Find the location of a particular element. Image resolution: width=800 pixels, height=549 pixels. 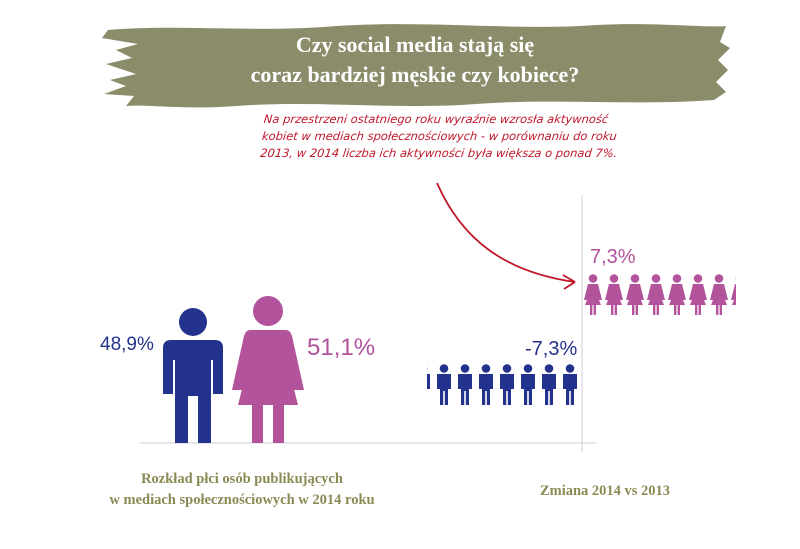

title-banner is located at coordinates (416, 66).